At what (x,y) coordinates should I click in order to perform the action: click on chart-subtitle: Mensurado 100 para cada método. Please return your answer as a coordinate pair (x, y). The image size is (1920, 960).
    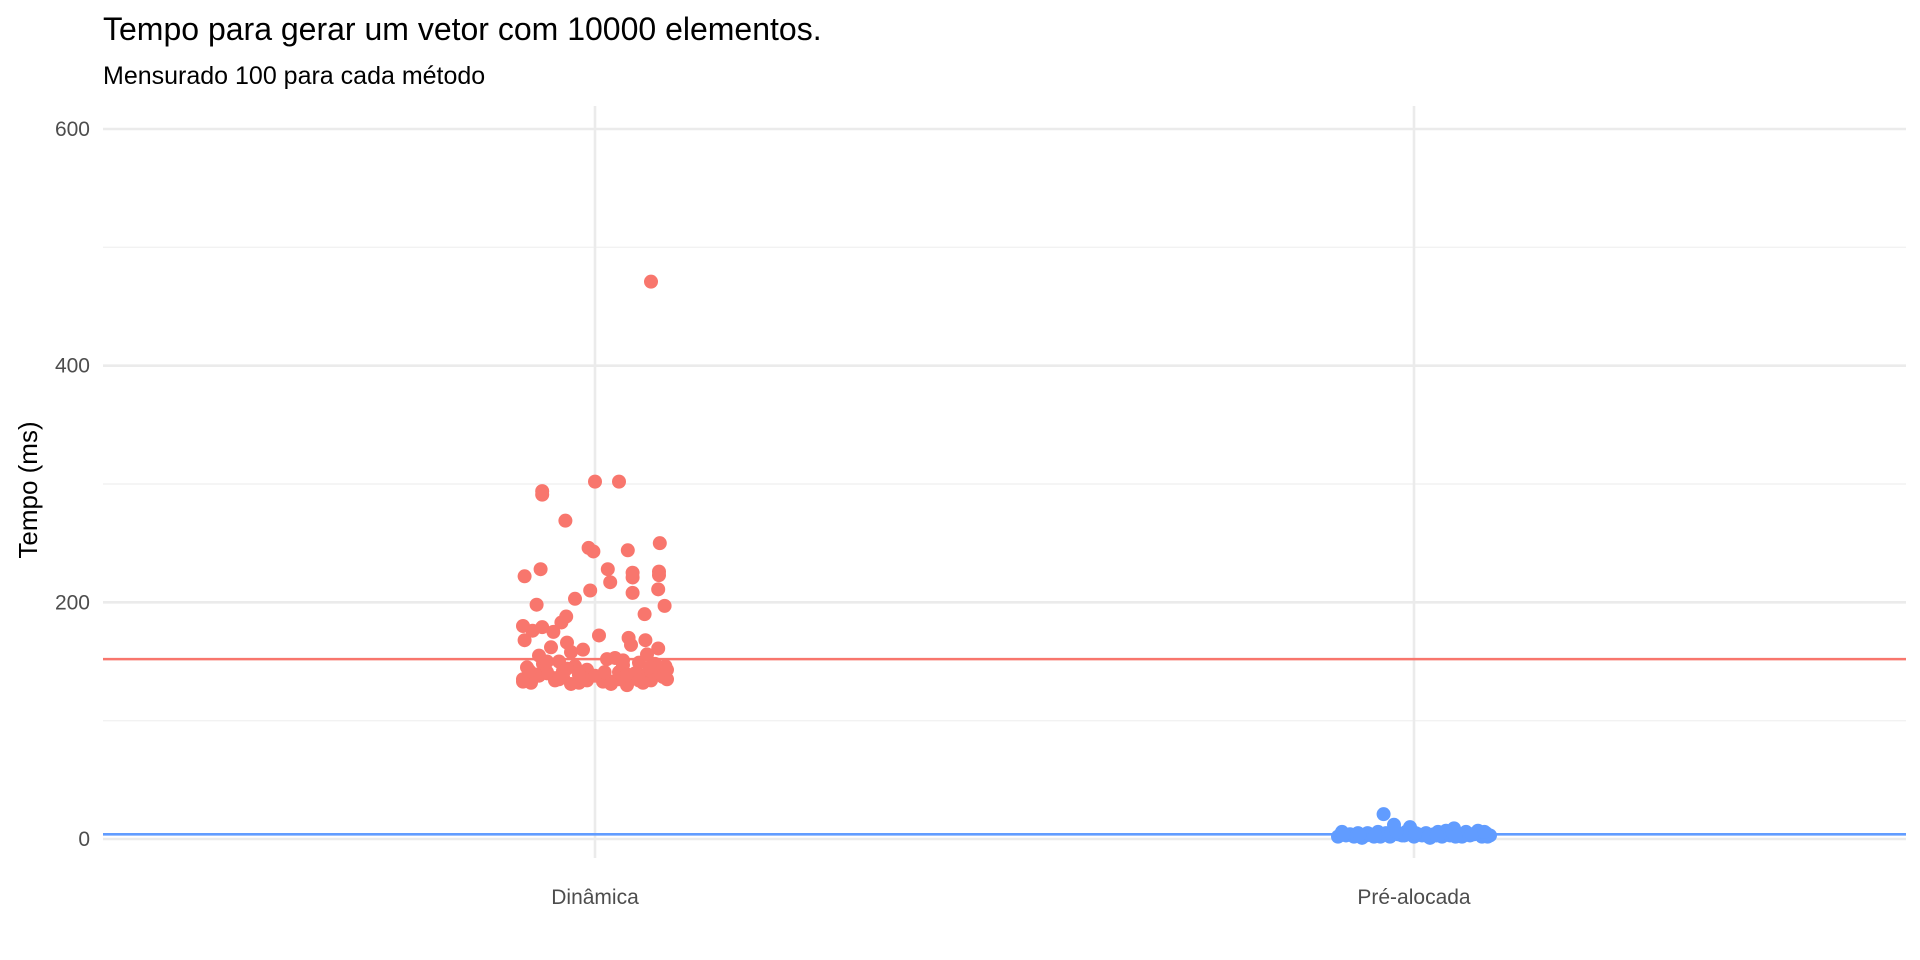
    Looking at the image, I should click on (294, 76).